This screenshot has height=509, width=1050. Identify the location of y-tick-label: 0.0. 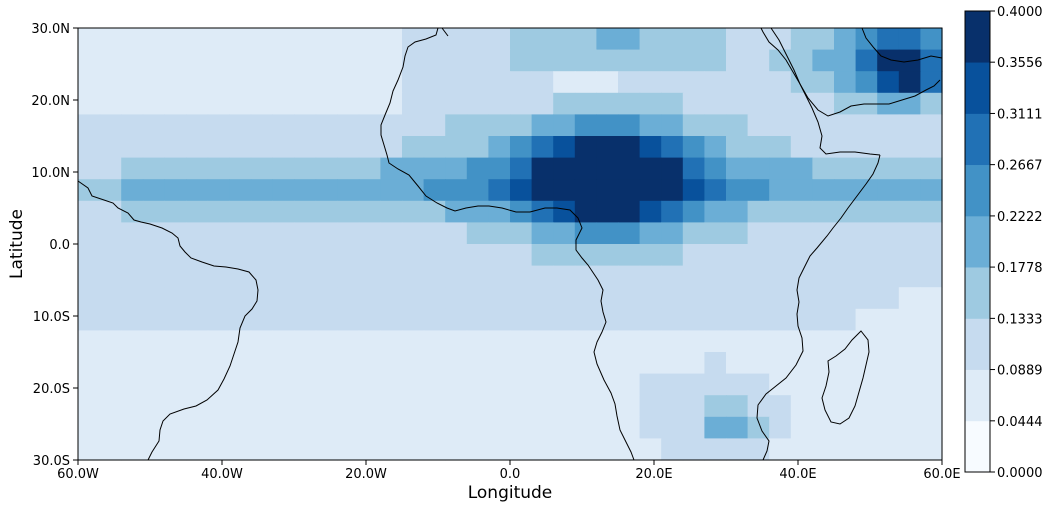
(59, 245).